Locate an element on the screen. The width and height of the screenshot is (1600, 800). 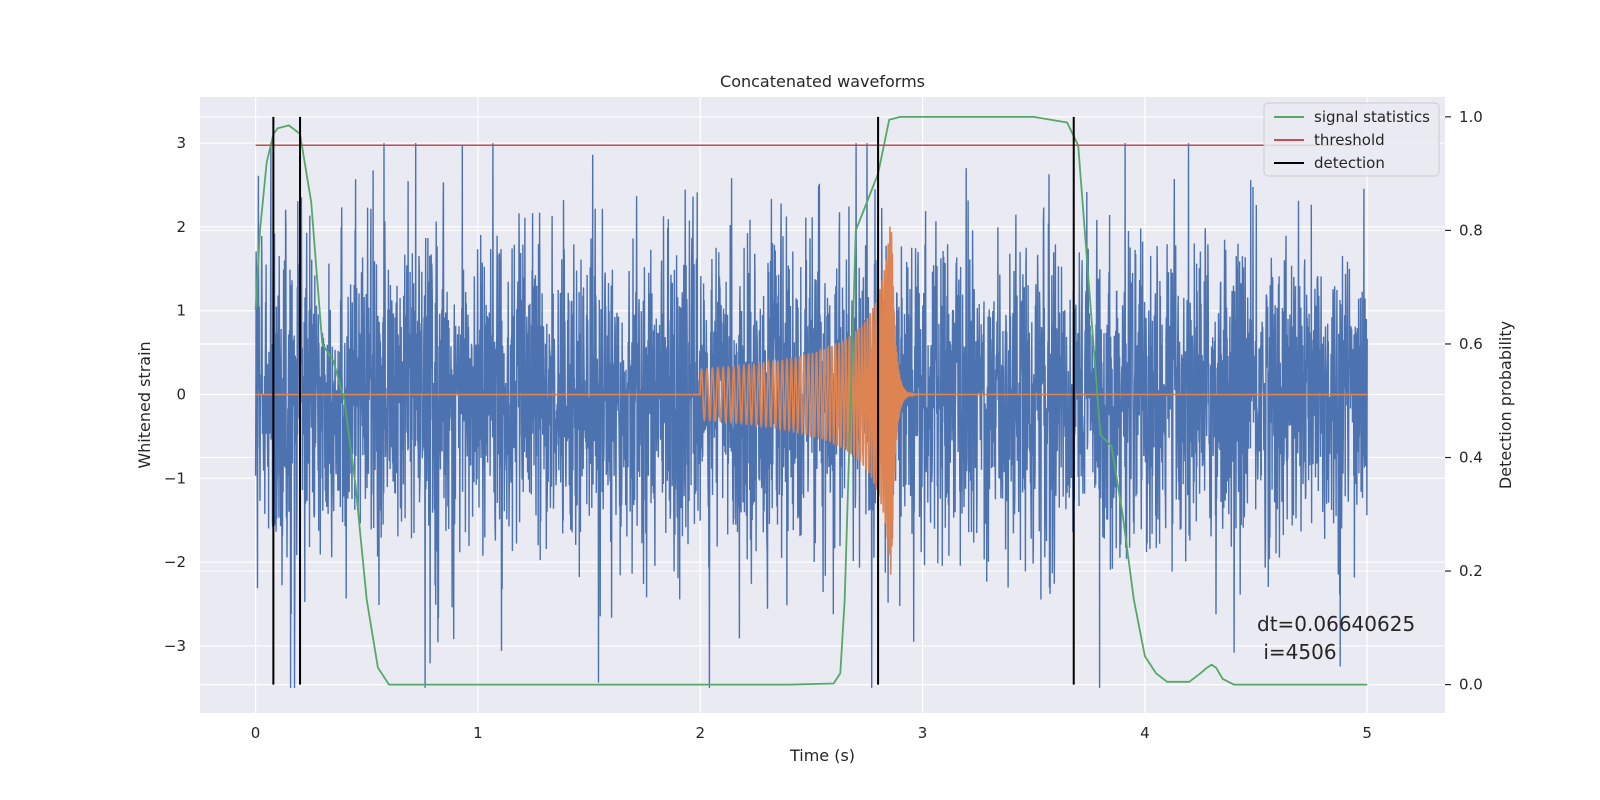
y2-tick-label: 0.8 is located at coordinates (1471, 230).